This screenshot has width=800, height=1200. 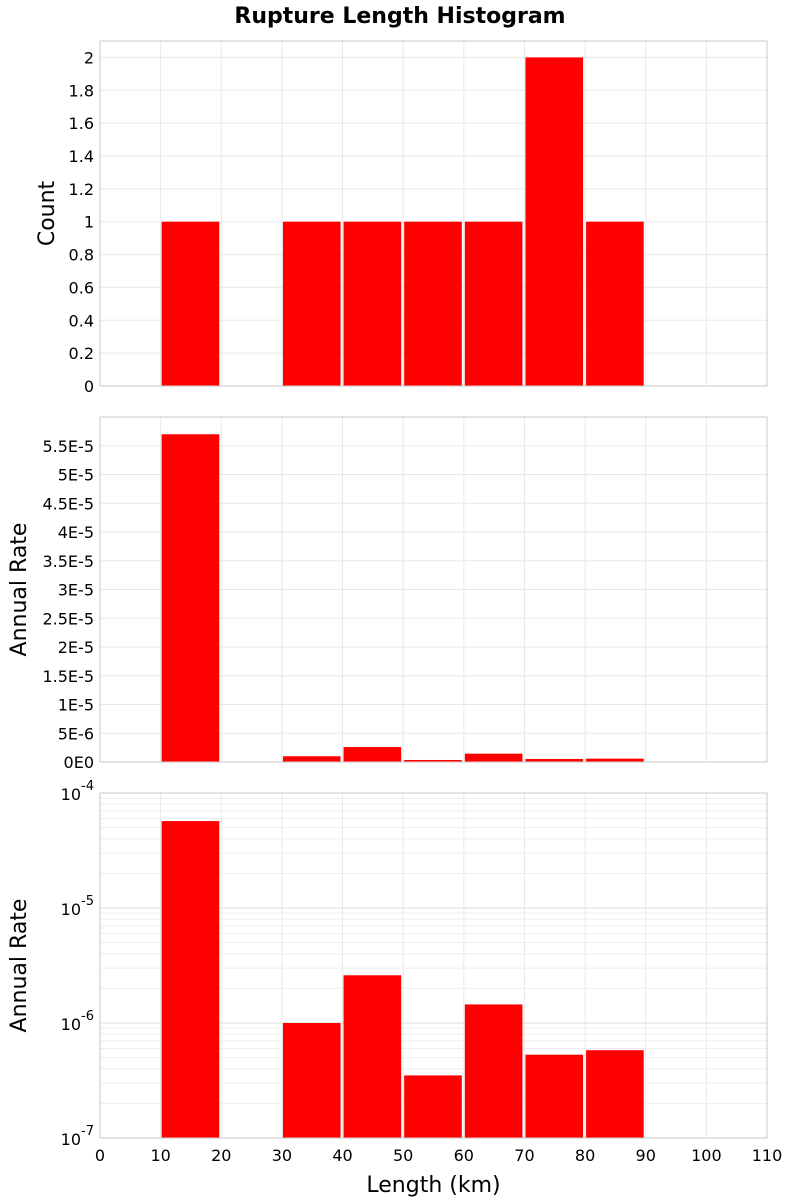 What do you see at coordinates (77, 1021) in the screenshot?
I see `y-tick-label: 10⁻⁶` at bounding box center [77, 1021].